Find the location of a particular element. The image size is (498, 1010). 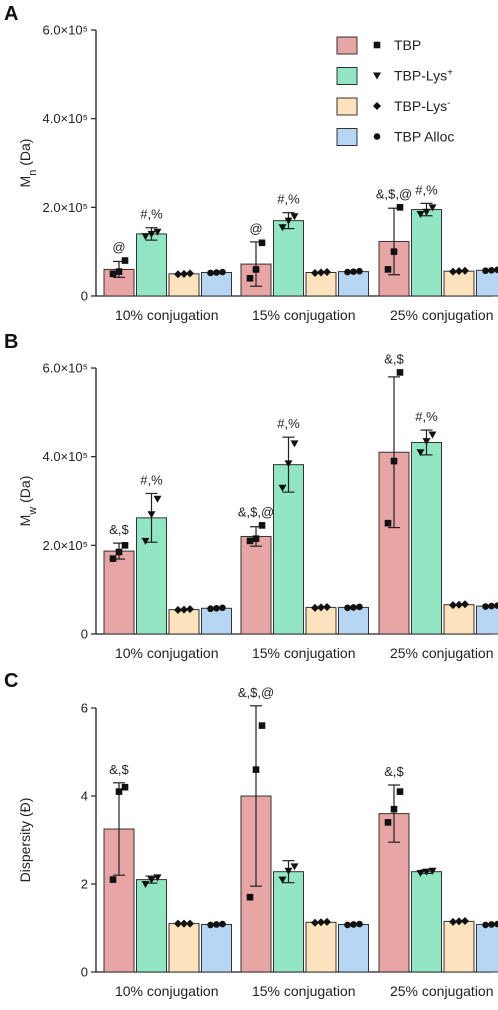

y-tick-label: 6.0×10⁵ is located at coordinates (65, 368).